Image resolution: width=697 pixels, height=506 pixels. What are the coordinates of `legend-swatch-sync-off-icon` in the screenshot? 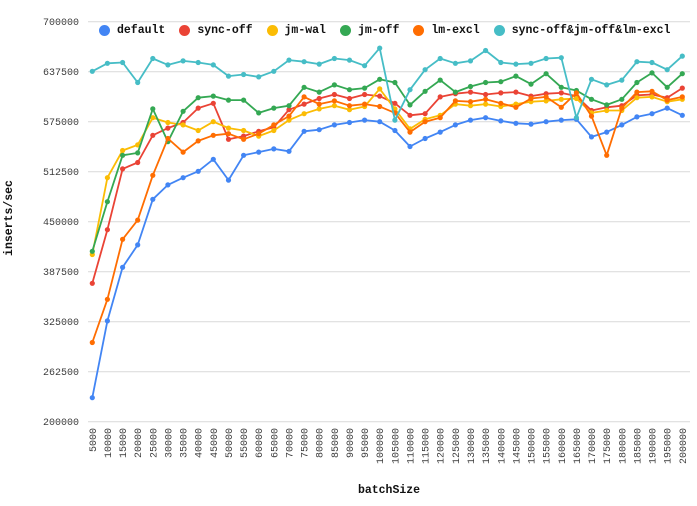 It's located at (185, 30).